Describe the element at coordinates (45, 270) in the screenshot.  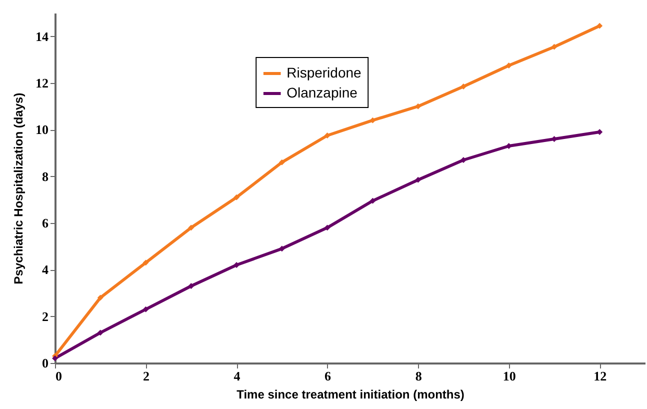
I see `y-tick-label: 4` at that location.